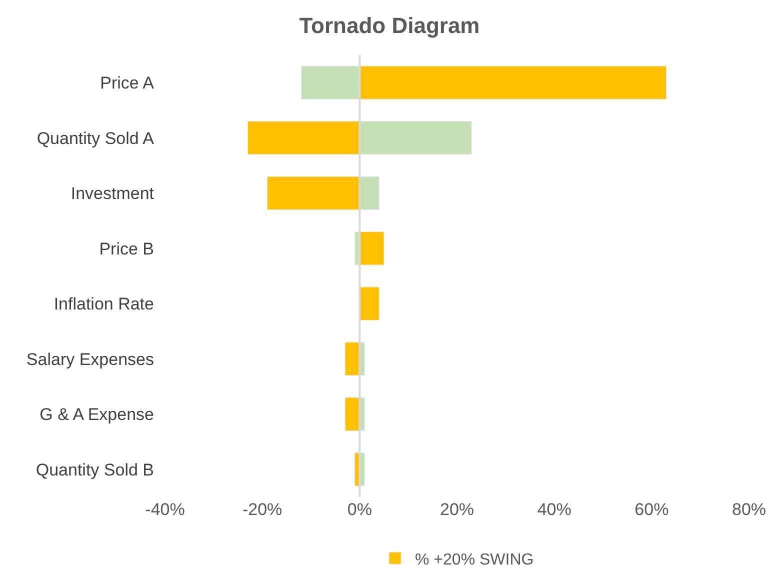 The height and width of the screenshot is (587, 779). What do you see at coordinates (262, 509) in the screenshot?
I see `x-tick-label: -20%` at bounding box center [262, 509].